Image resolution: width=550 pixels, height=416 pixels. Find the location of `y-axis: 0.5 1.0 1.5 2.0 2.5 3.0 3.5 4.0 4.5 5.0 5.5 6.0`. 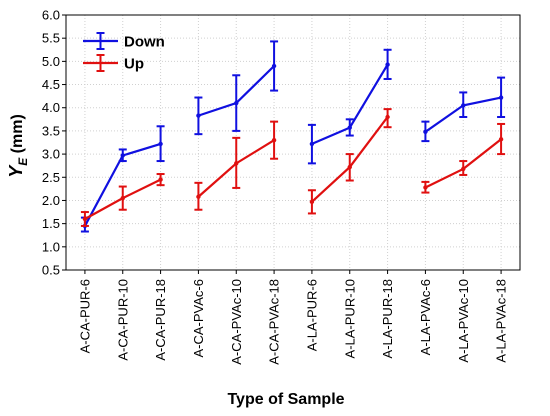

y-axis: 0.5 1.0 1.5 2.0 2.5 3.0 3.5 4.0 4.5 5.0 5.5 6.0 is located at coordinates (54, 143).